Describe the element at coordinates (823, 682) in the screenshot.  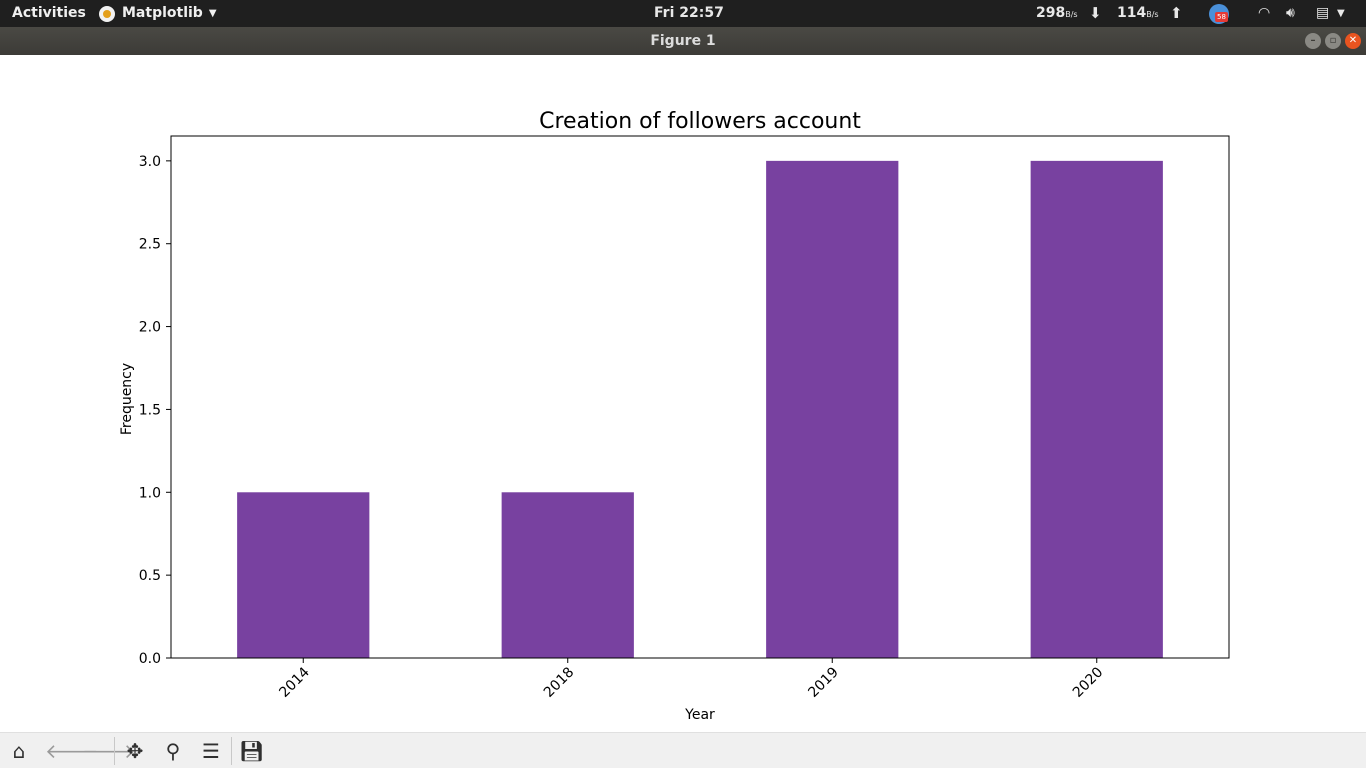
I see `x-tick-label: 2019` at that location.